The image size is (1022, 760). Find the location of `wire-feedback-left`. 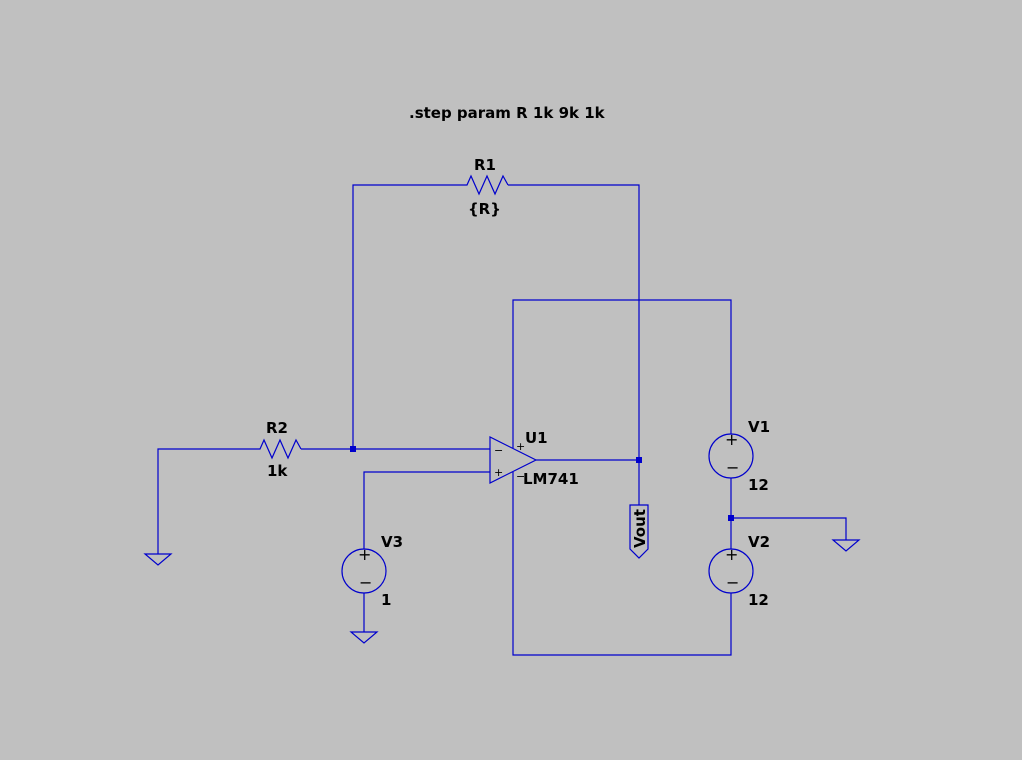

wire-feedback-left is located at coordinates (407, 316).